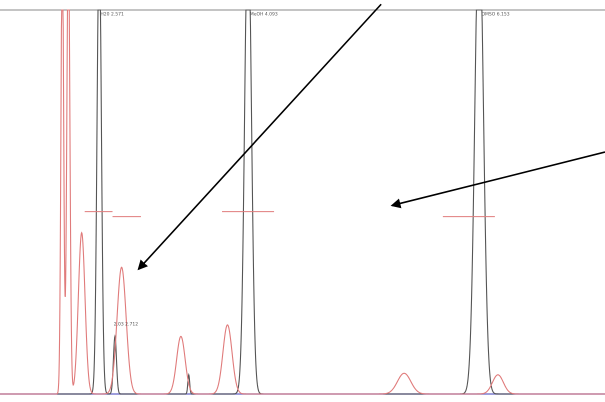 The image size is (605, 402). Describe the element at coordinates (496, 14) in the screenshot. I see `peak-label: DMSO 6.153` at that location.